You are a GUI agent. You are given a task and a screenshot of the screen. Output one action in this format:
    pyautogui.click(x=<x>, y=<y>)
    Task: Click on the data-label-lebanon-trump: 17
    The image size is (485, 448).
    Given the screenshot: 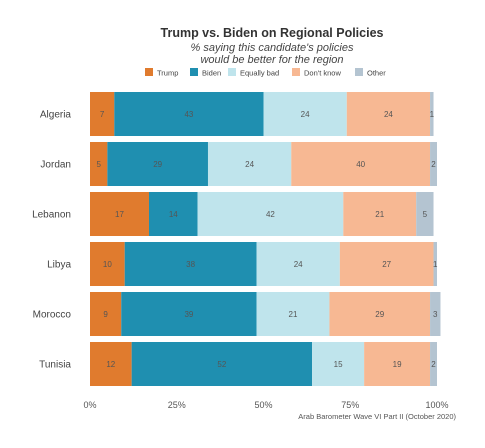 What is the action you would take?
    pyautogui.click(x=119, y=214)
    